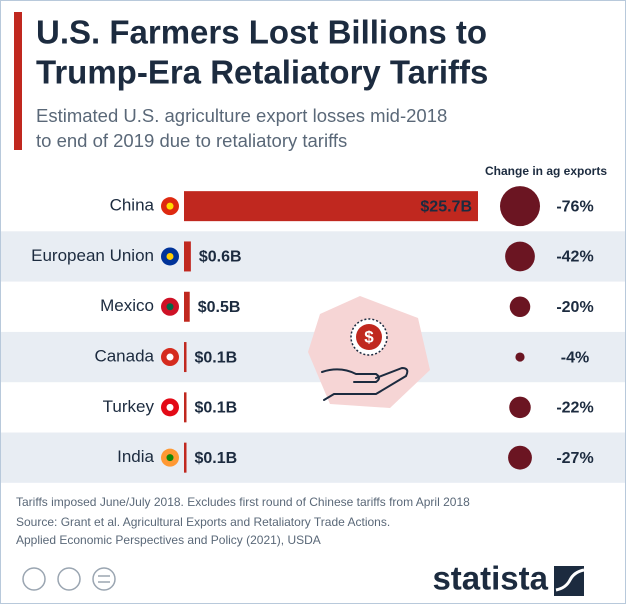 This screenshot has height=604, width=626. Describe the element at coordinates (262, 72) in the screenshot. I see `chart-title: Trump-Era Retaliatory Tariffs` at that location.